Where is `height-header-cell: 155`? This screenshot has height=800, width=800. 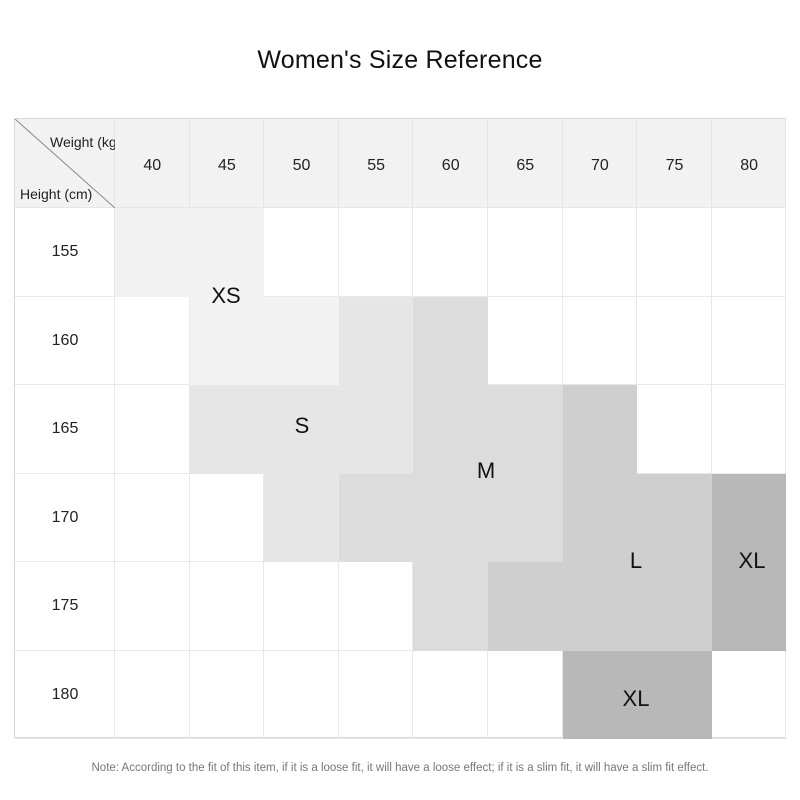
height-header-cell: 155 is located at coordinates (65, 252).